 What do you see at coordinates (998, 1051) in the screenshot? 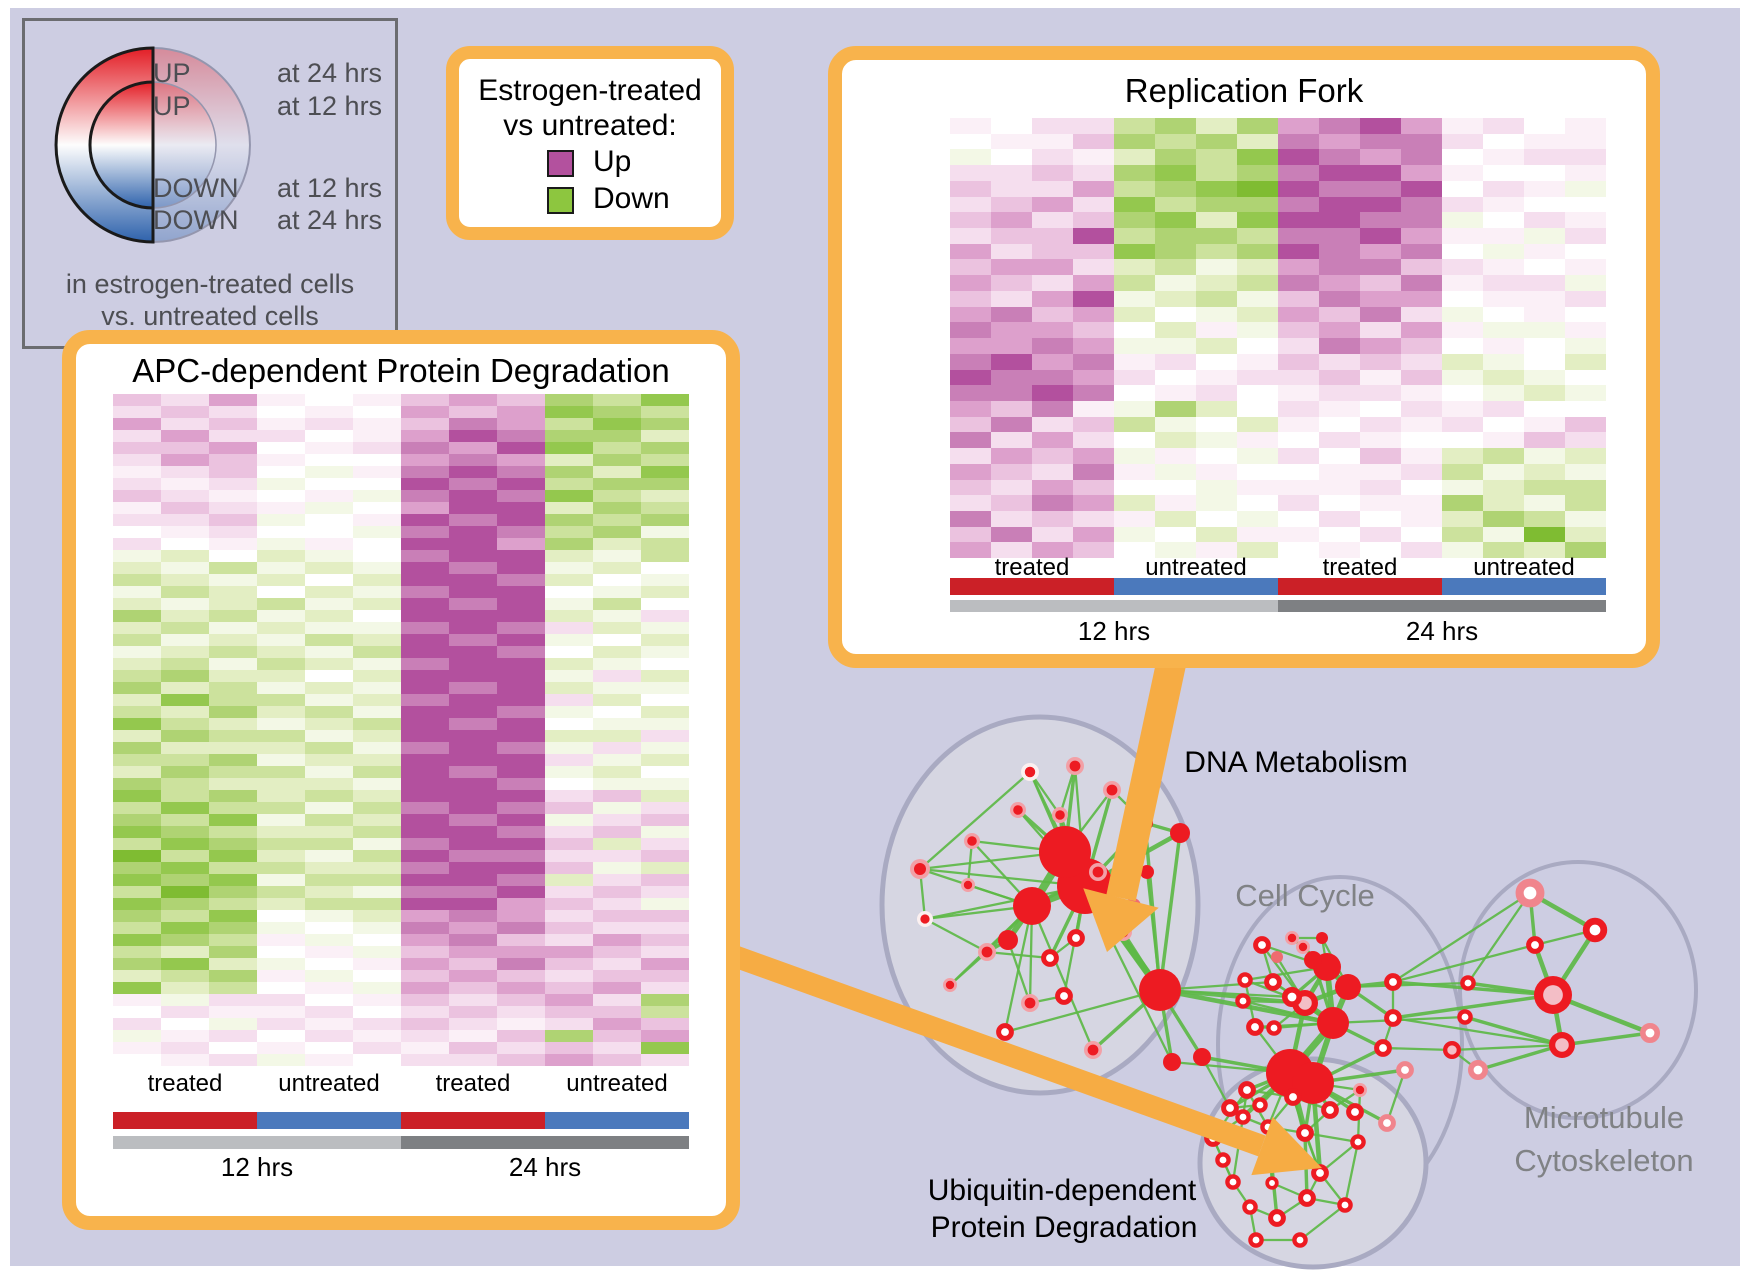
I see `arrow-shaft` at bounding box center [998, 1051].